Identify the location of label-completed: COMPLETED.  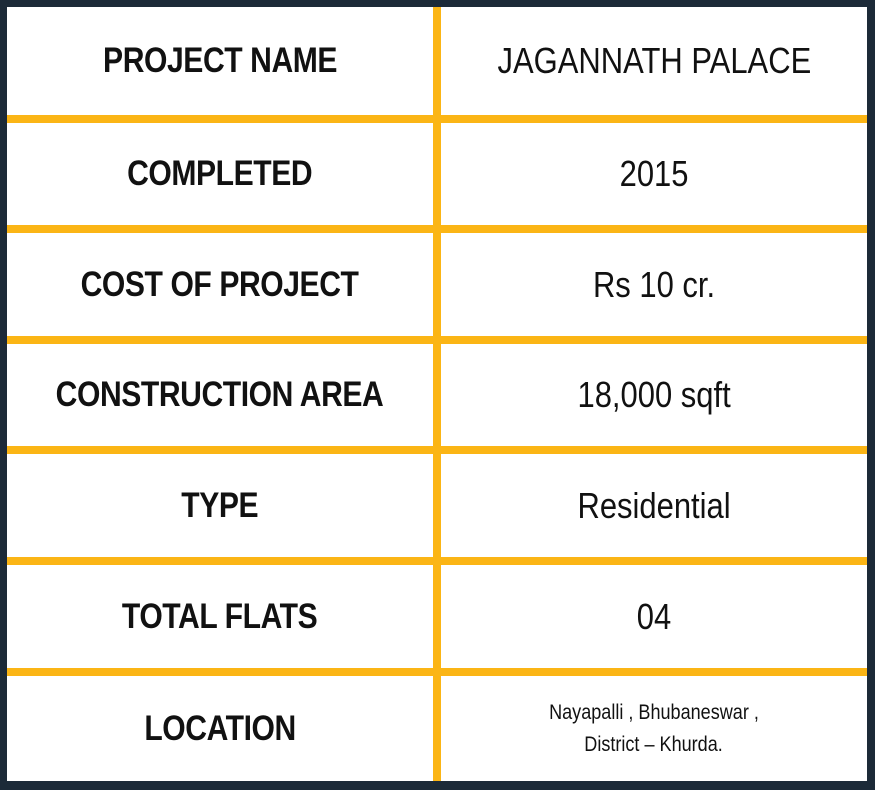
(220, 173).